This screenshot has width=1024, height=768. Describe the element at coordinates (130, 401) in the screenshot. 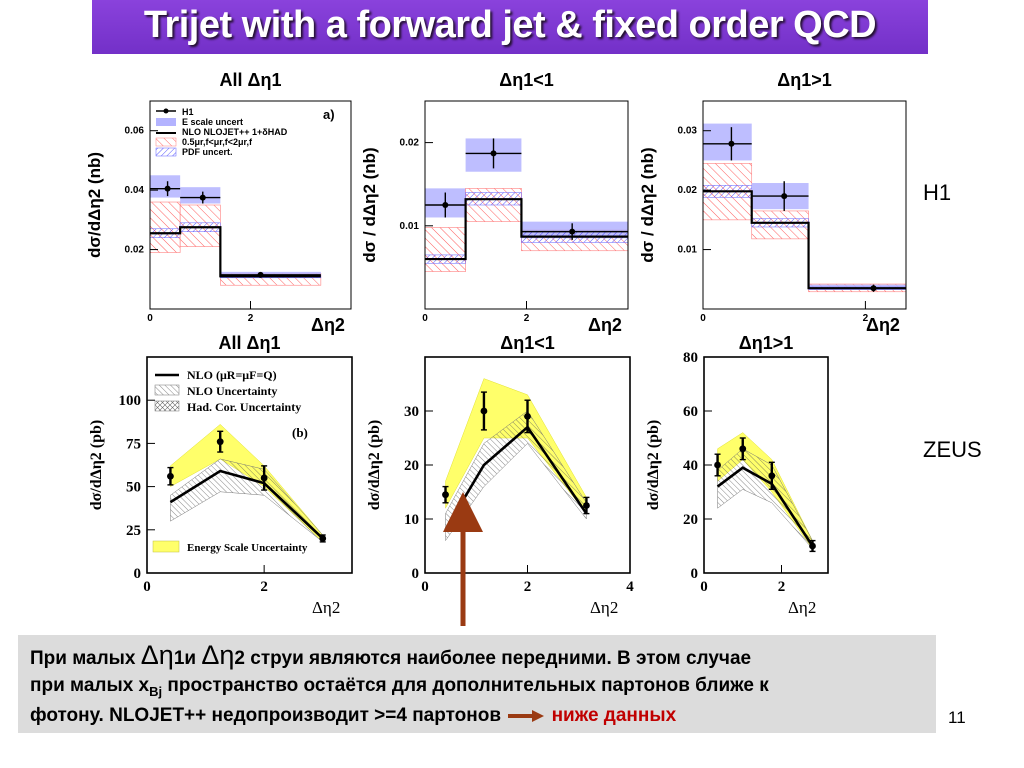

I see `y-tick-label: 100` at that location.